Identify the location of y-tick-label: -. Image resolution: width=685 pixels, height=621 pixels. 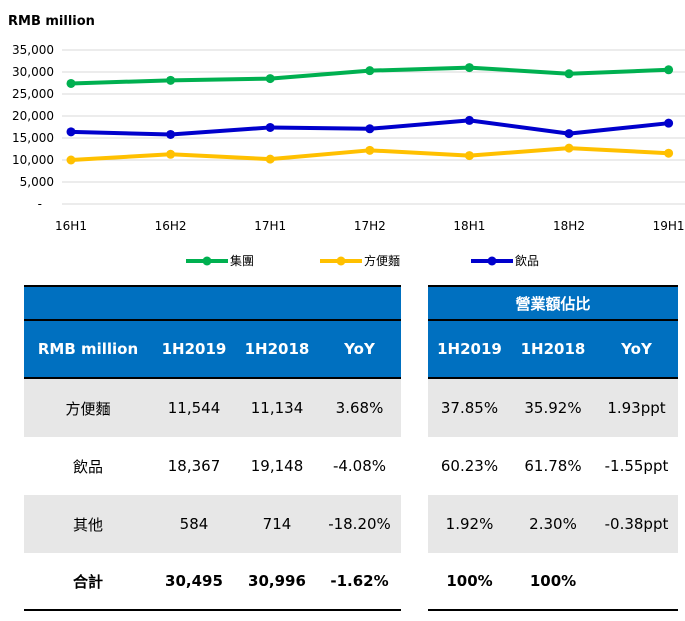
(40, 204).